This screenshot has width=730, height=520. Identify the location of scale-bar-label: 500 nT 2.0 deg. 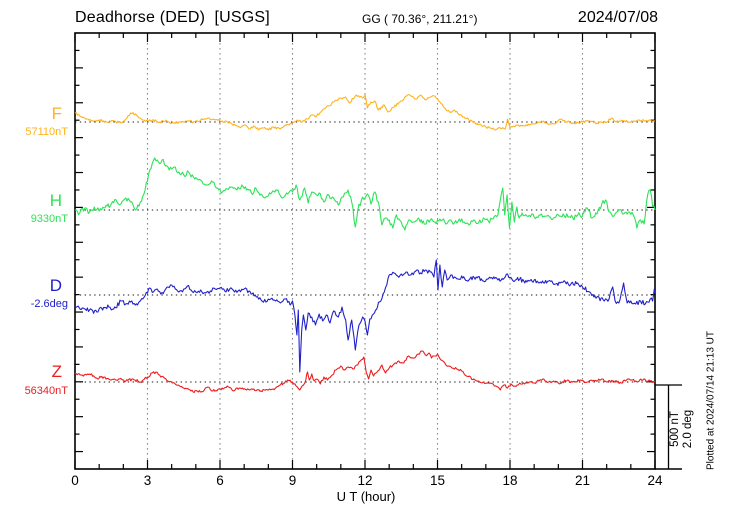
(683, 429).